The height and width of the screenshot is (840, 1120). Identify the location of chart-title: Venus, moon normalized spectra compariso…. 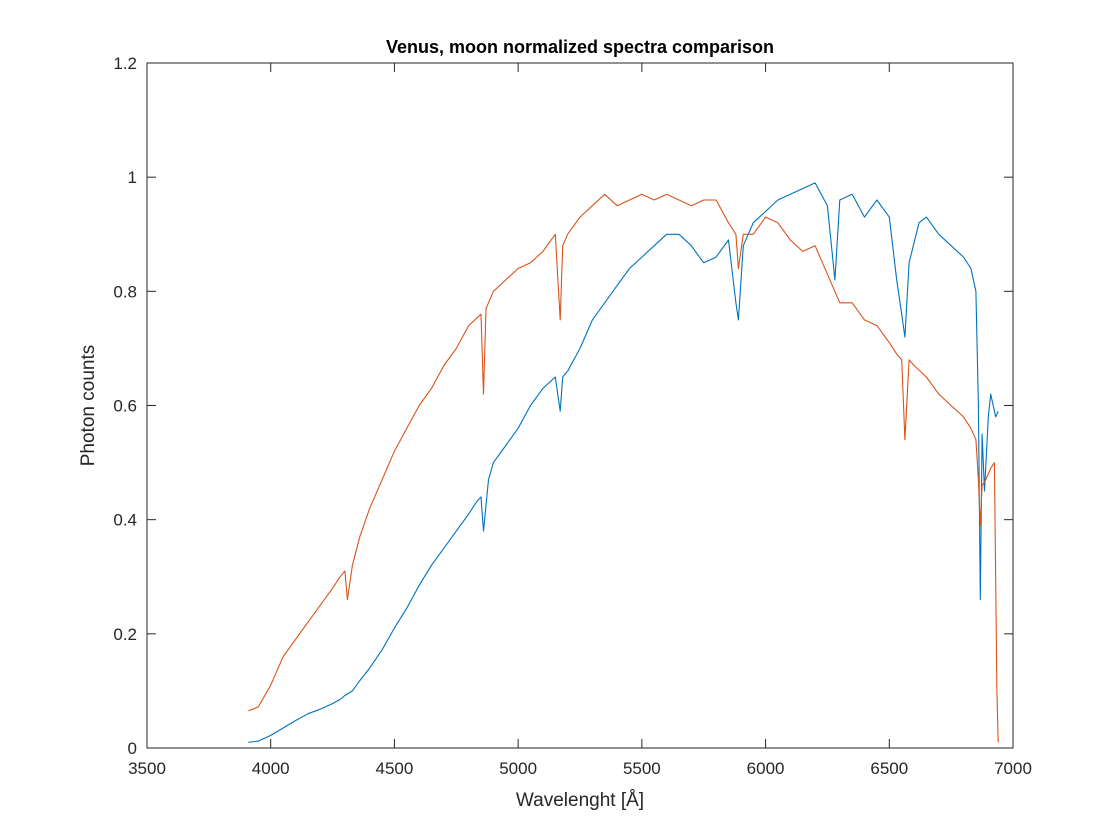
(580, 47).